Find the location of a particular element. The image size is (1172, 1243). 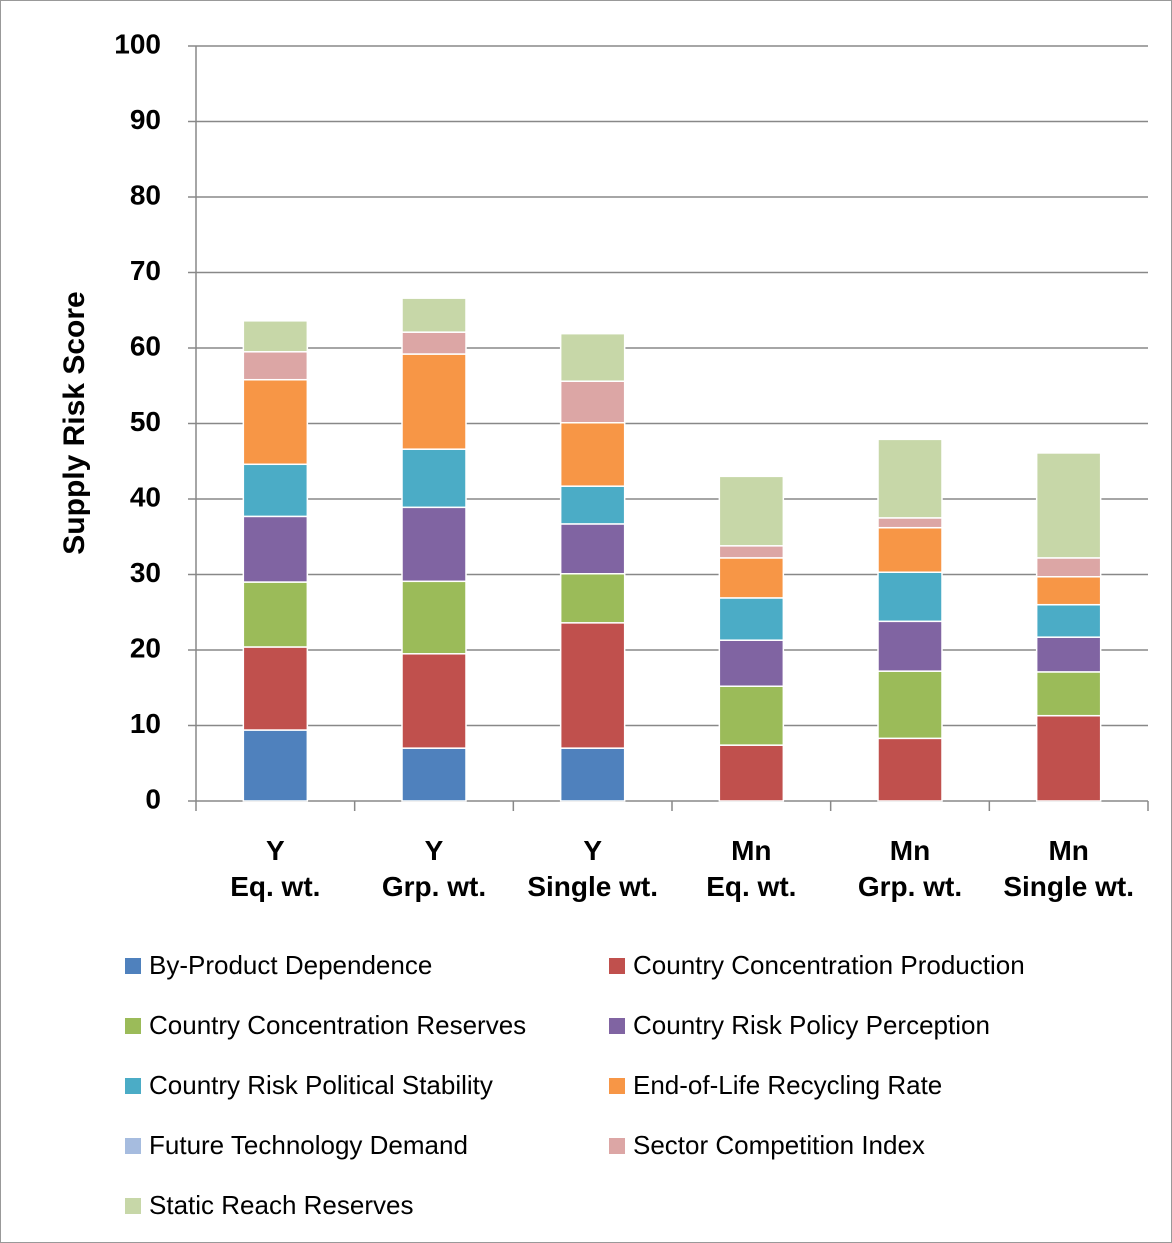

y-tick-label: 10 is located at coordinates (145, 723).